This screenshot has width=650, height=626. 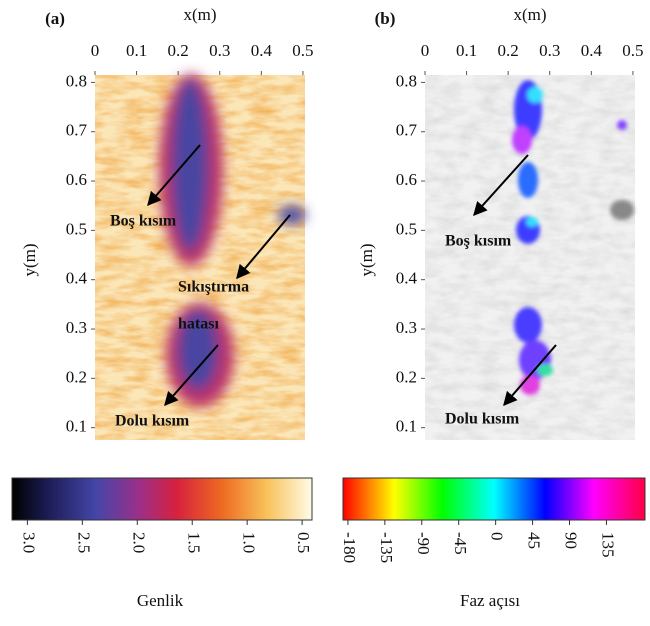 What do you see at coordinates (138, 542) in the screenshot?
I see `colorbar-tick-label: 2.0` at bounding box center [138, 542].